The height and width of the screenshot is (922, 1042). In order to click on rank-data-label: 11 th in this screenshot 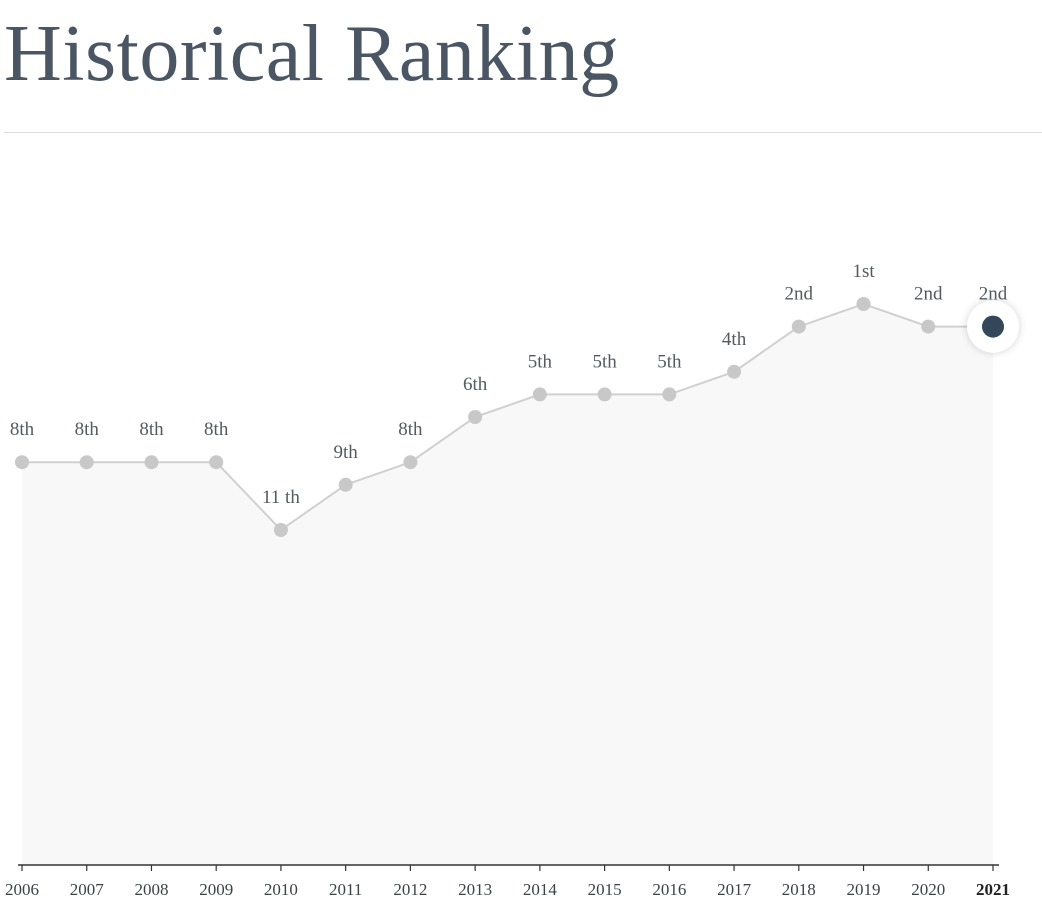, I will do `click(281, 497)`.